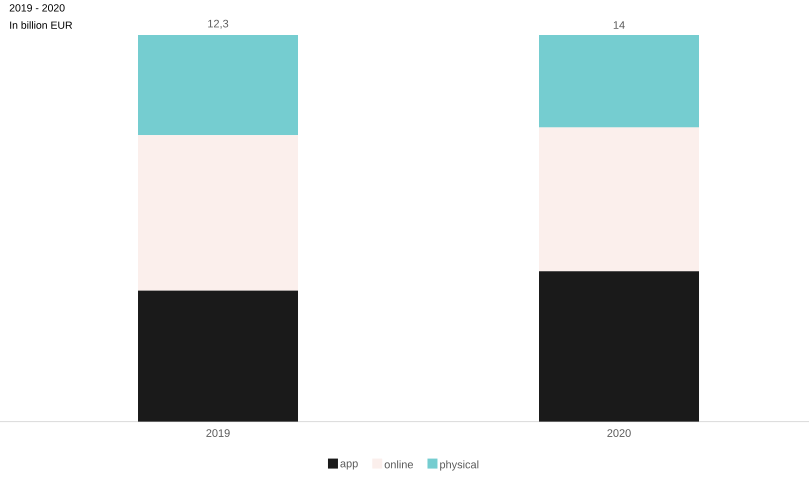  Describe the element at coordinates (349, 465) in the screenshot. I see `legend-label: app` at that location.